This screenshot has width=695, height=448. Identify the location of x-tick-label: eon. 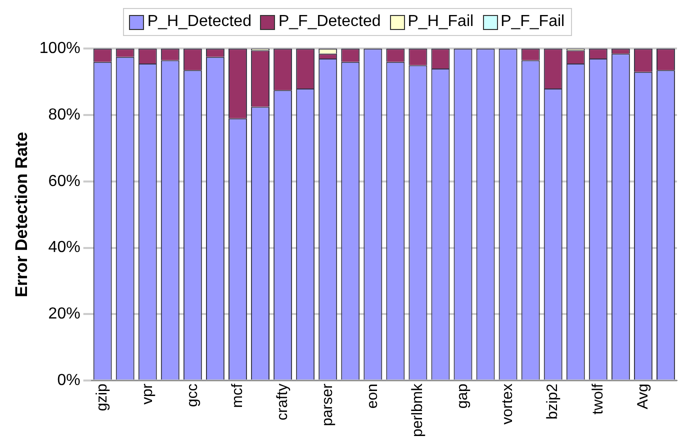
(373, 396).